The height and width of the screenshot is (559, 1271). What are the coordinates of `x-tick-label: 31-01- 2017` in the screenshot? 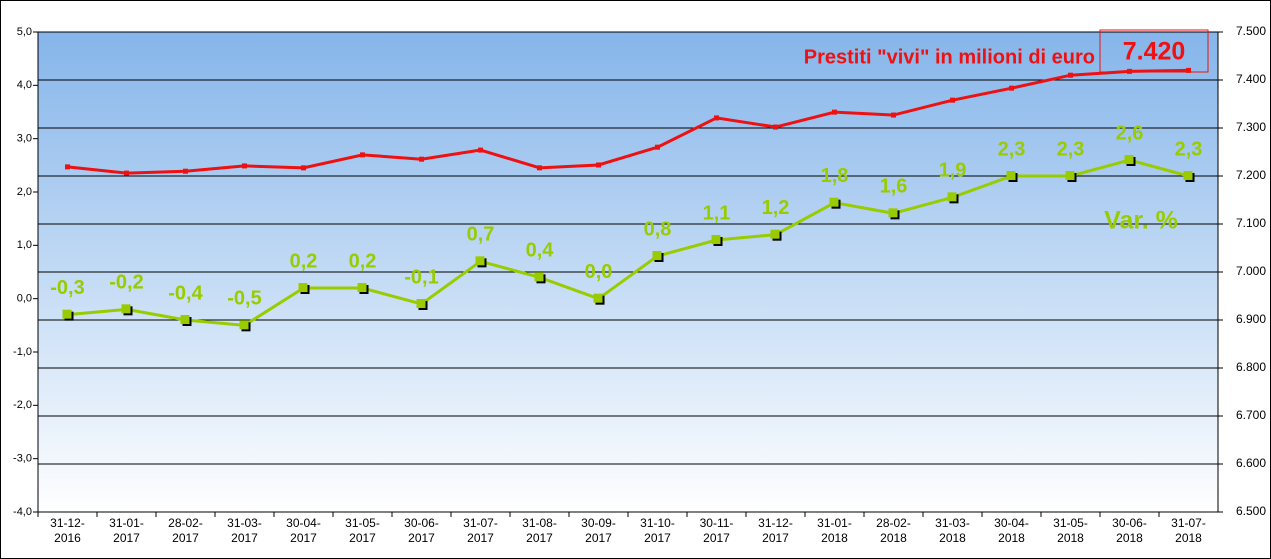 It's located at (126, 530).